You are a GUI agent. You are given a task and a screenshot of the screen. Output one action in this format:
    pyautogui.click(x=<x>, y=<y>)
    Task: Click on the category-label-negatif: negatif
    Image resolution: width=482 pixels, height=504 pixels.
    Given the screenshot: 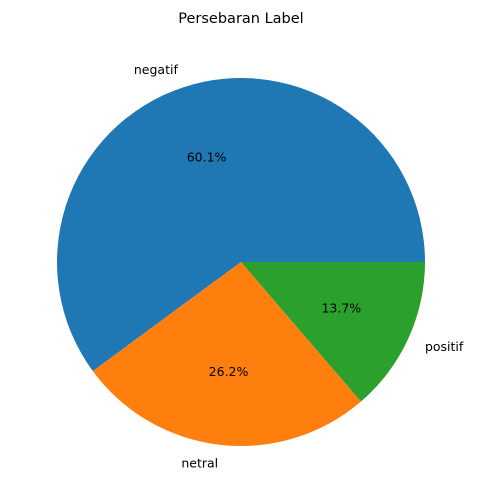 What is the action you would take?
    pyautogui.click(x=156, y=69)
    